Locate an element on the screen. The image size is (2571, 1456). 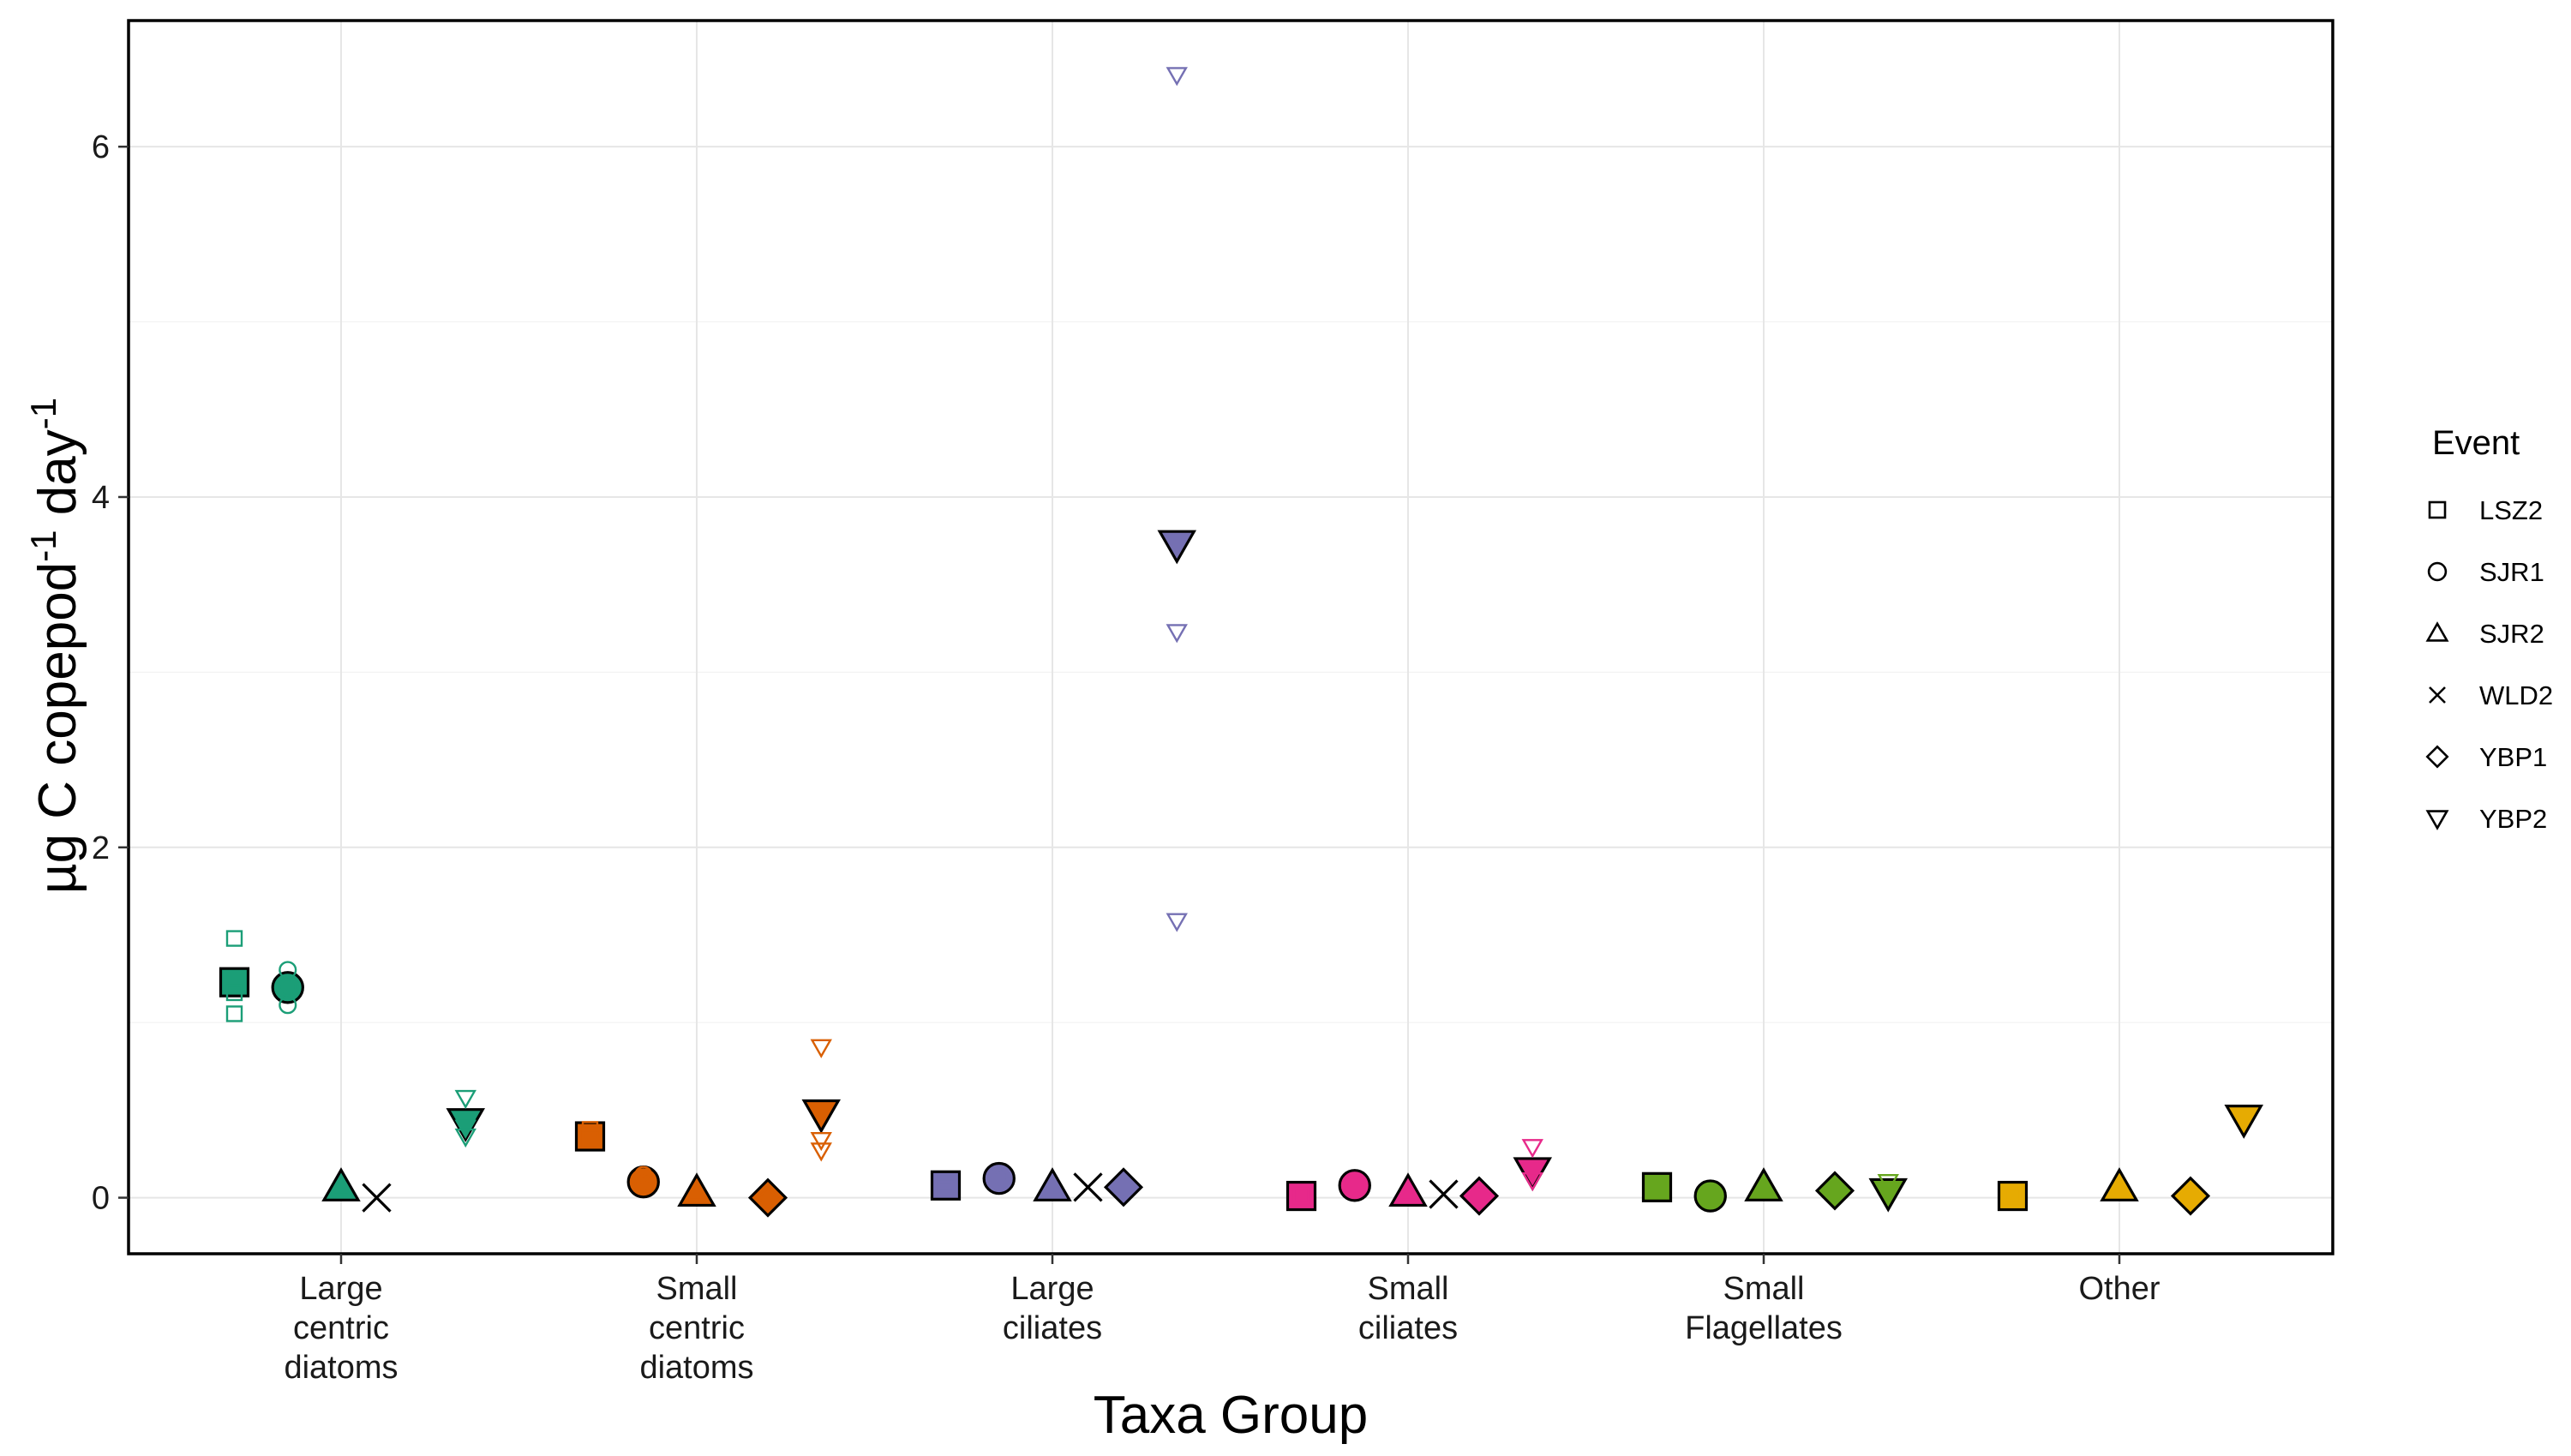
x-tick-label: Large ciliates is located at coordinates (1052, 1309).